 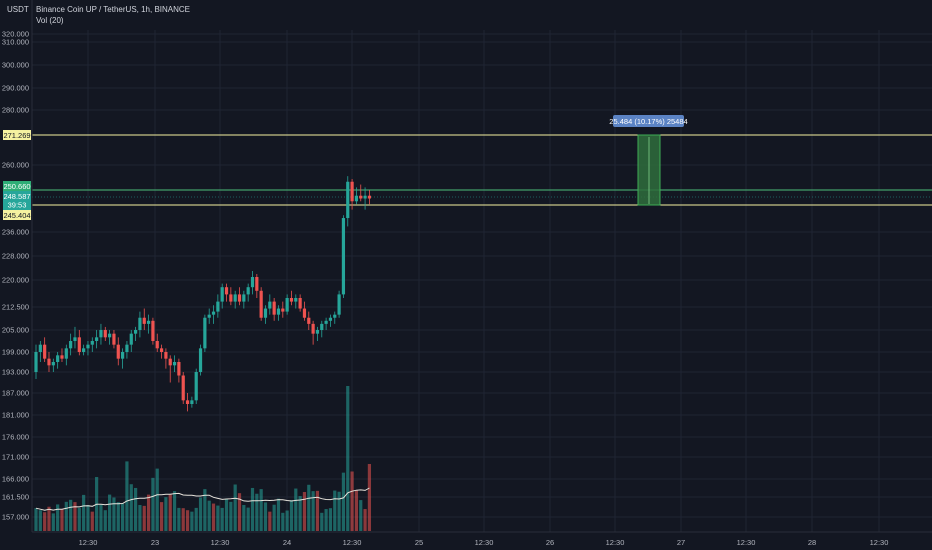 What do you see at coordinates (15, 110) in the screenshot?
I see `price-tick-label: 280.000` at bounding box center [15, 110].